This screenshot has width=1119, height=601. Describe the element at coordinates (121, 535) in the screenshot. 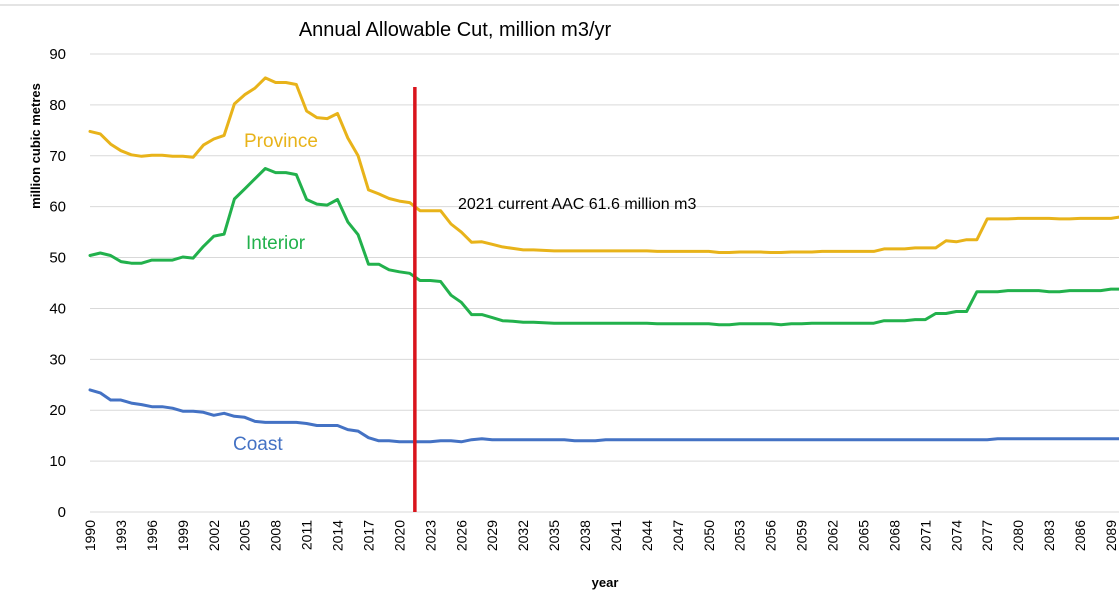

I see `x-tick-label-1993: 1993` at that location.